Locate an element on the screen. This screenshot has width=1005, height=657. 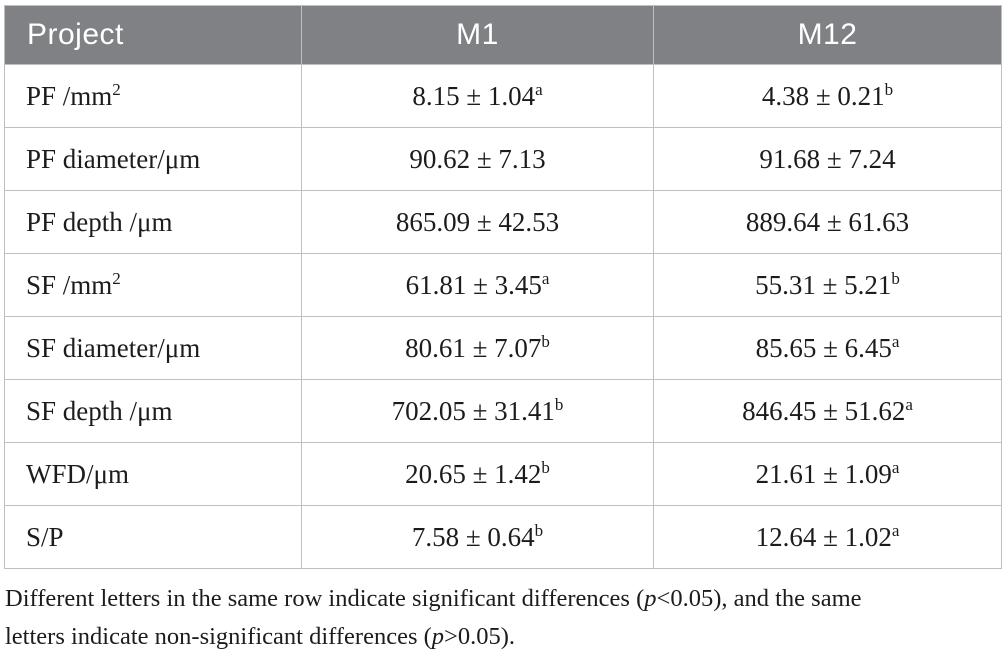
m1-value-text: 61.81 ± 3.45 is located at coordinates (473, 284).